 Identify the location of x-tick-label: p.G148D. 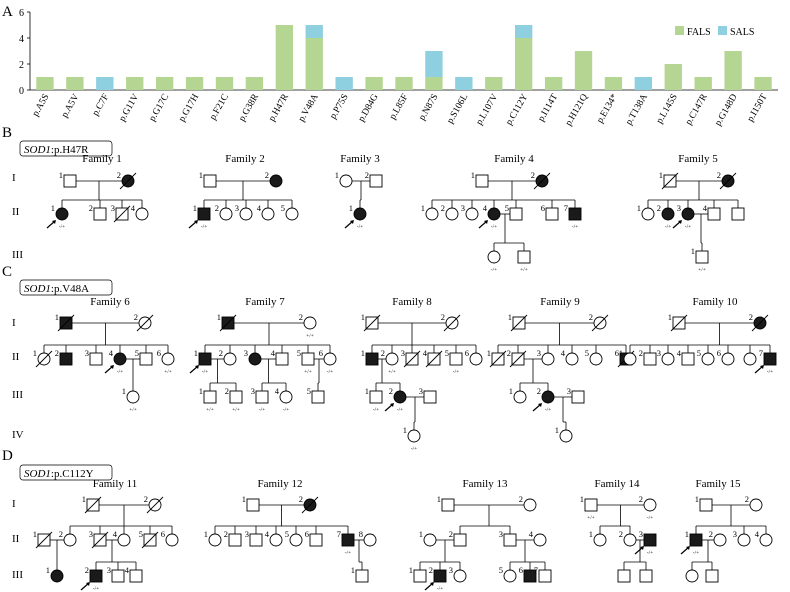
(727, 110).